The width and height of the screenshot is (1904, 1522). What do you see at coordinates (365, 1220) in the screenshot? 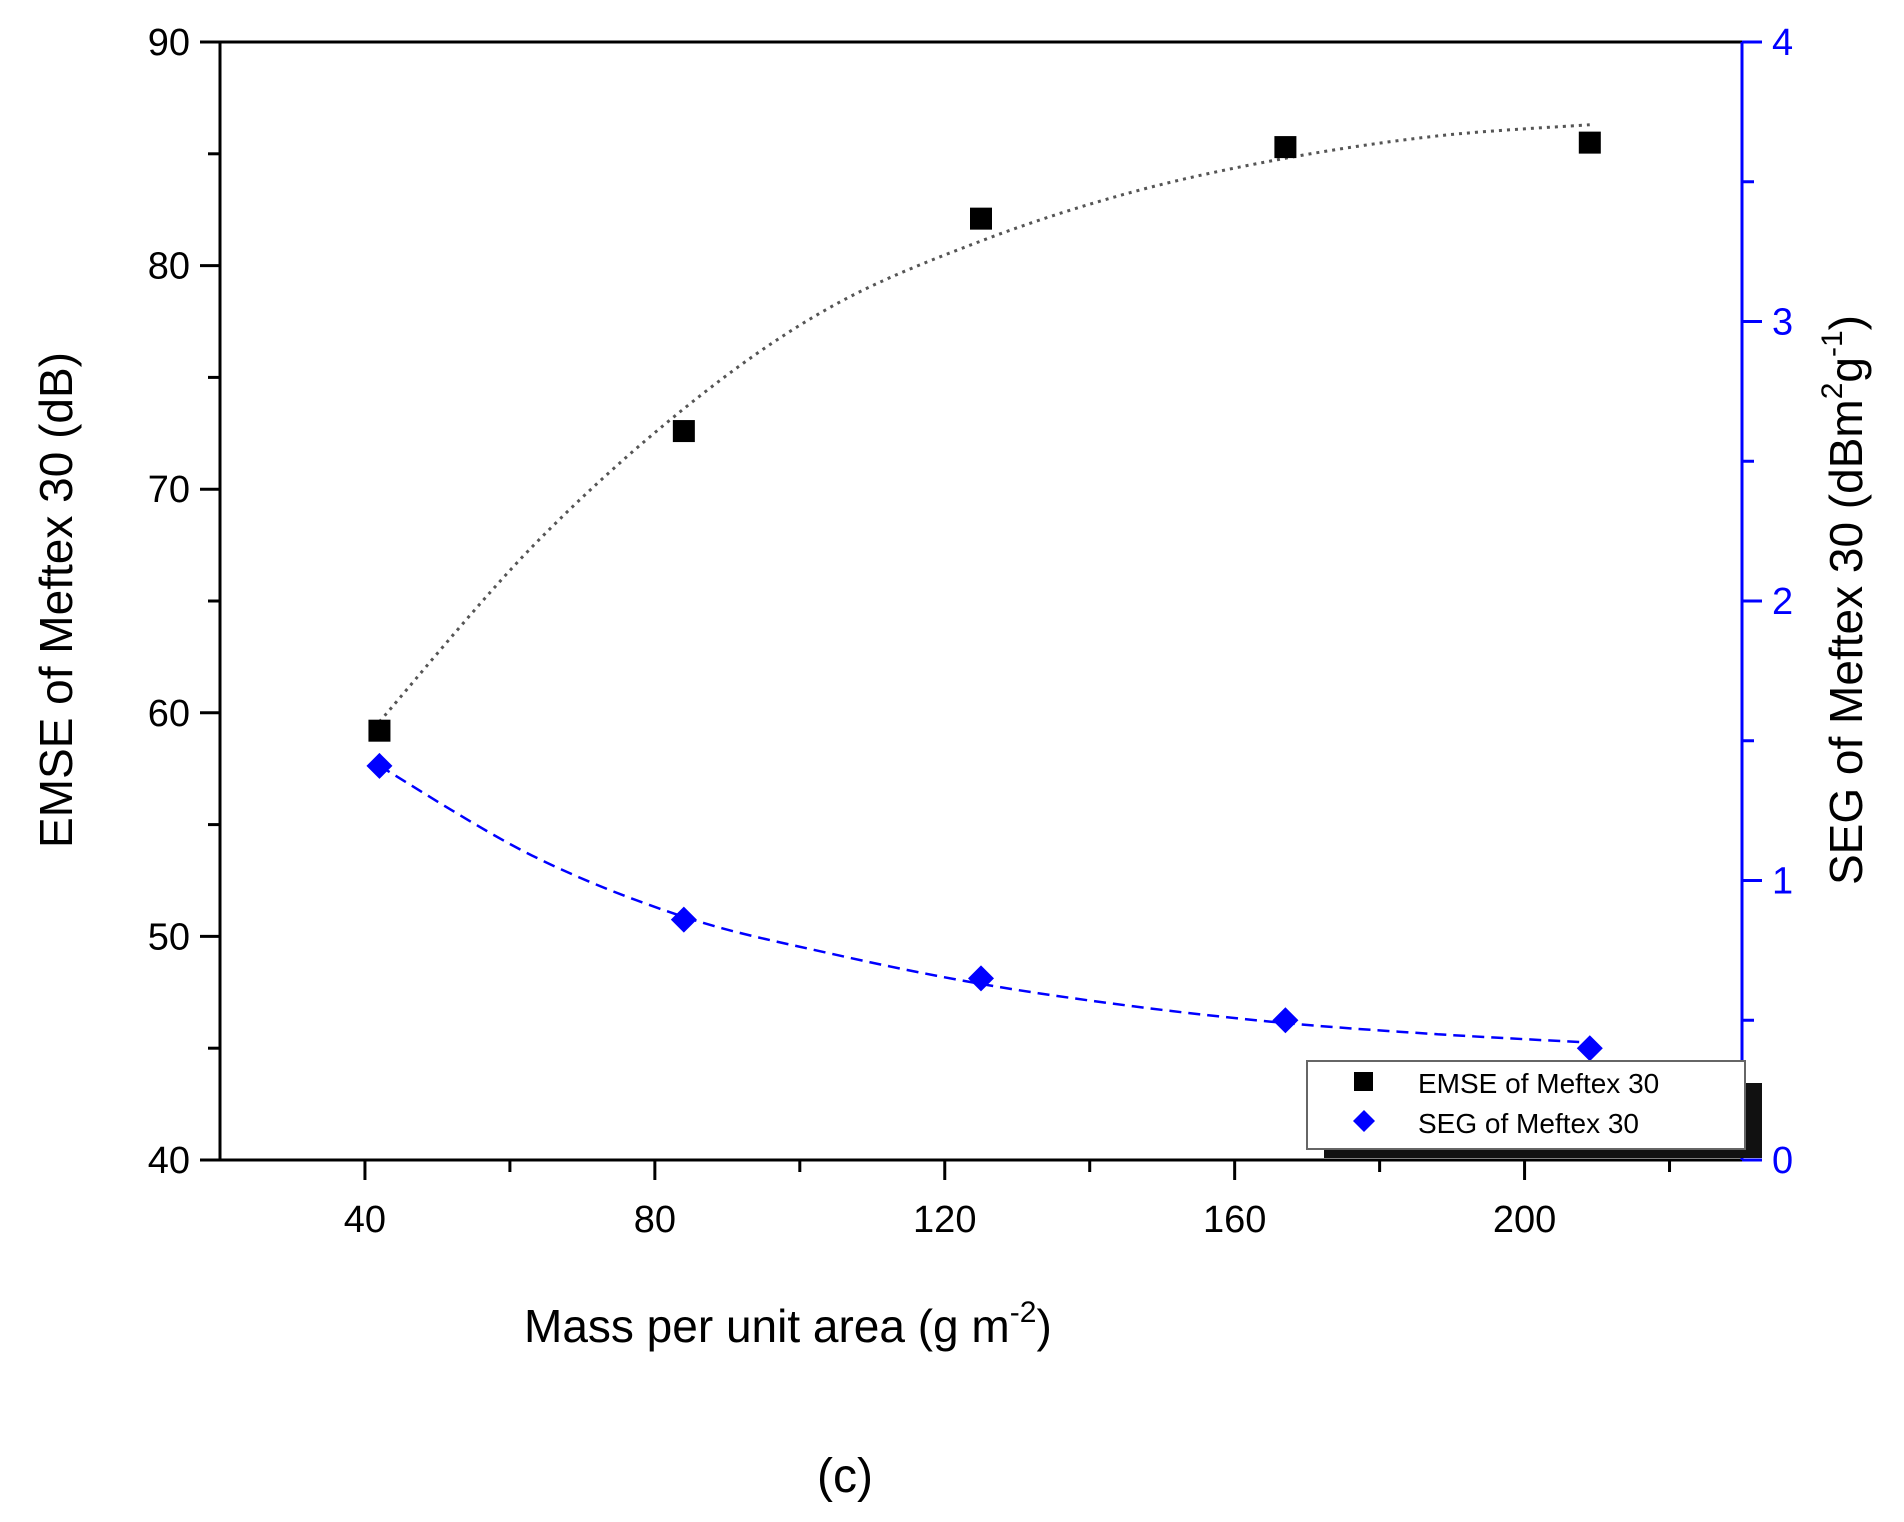
I see `x-tick-label: 40` at bounding box center [365, 1220].